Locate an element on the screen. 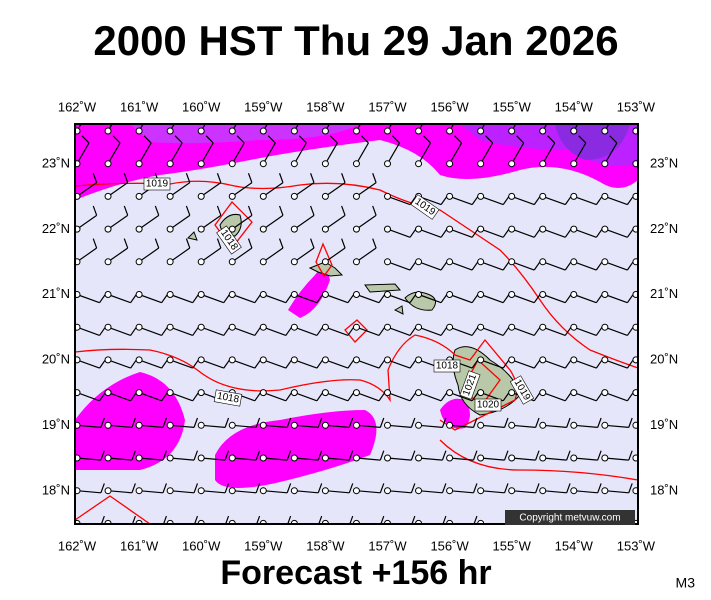  latitude-label: 23˚N is located at coordinates (56, 162).